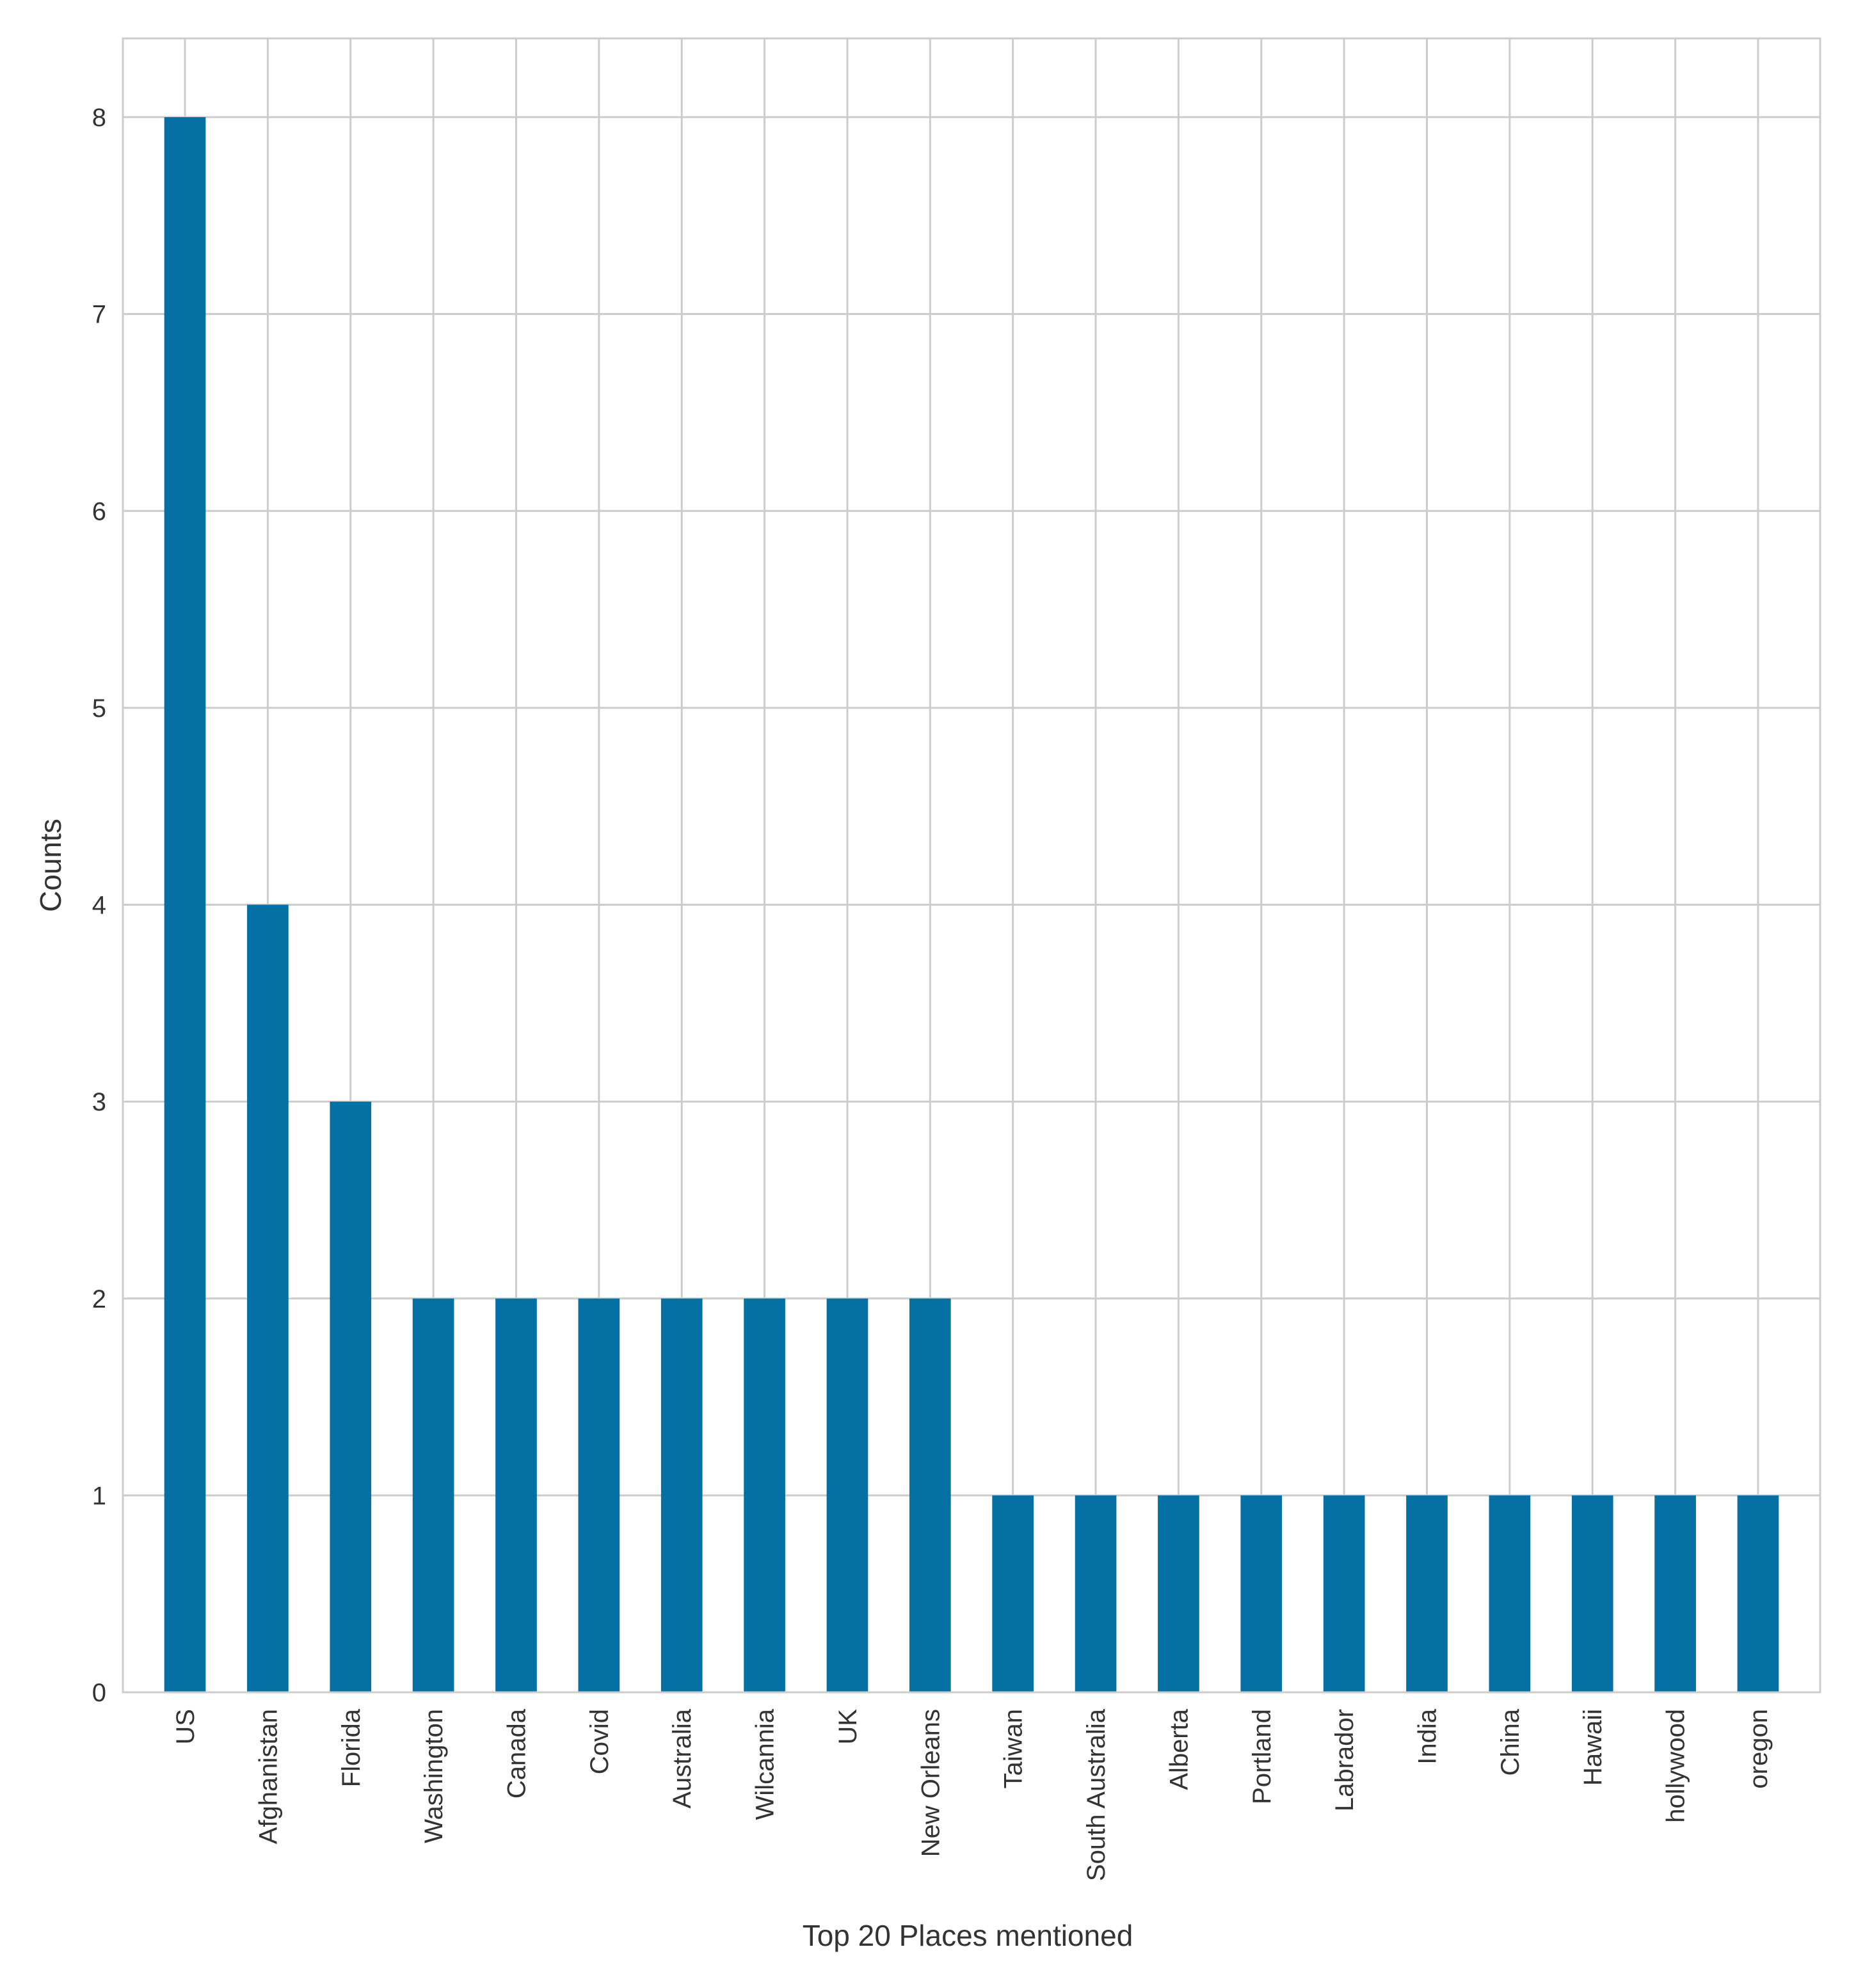 This screenshot has height=1988, width=1856. What do you see at coordinates (268, 1777) in the screenshot?
I see `x-tick-label: Afghanistan` at bounding box center [268, 1777].